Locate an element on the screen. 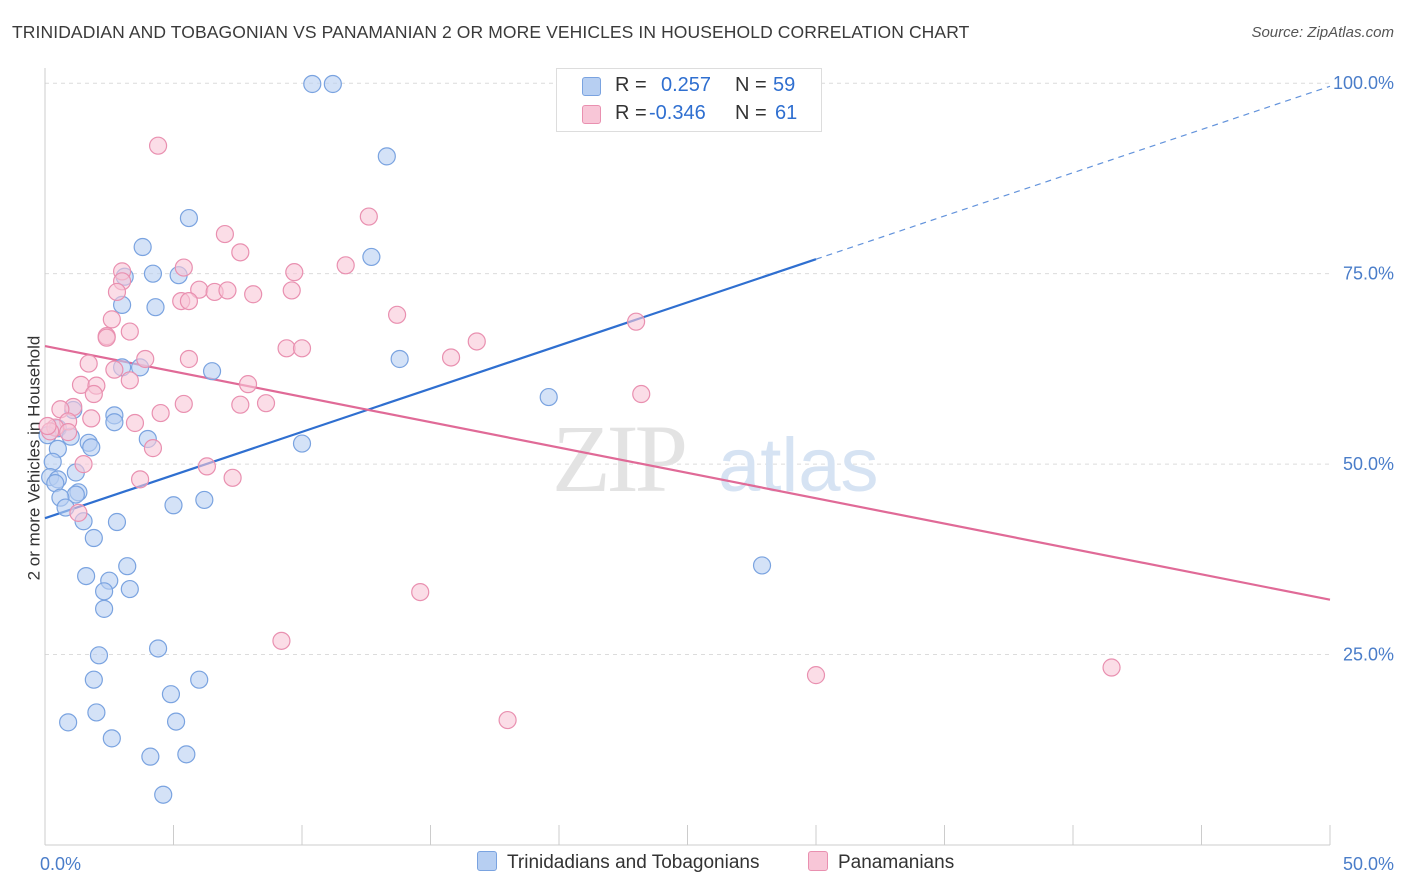  y-tick-label: 100.0% is located at coordinates (1363, 83).